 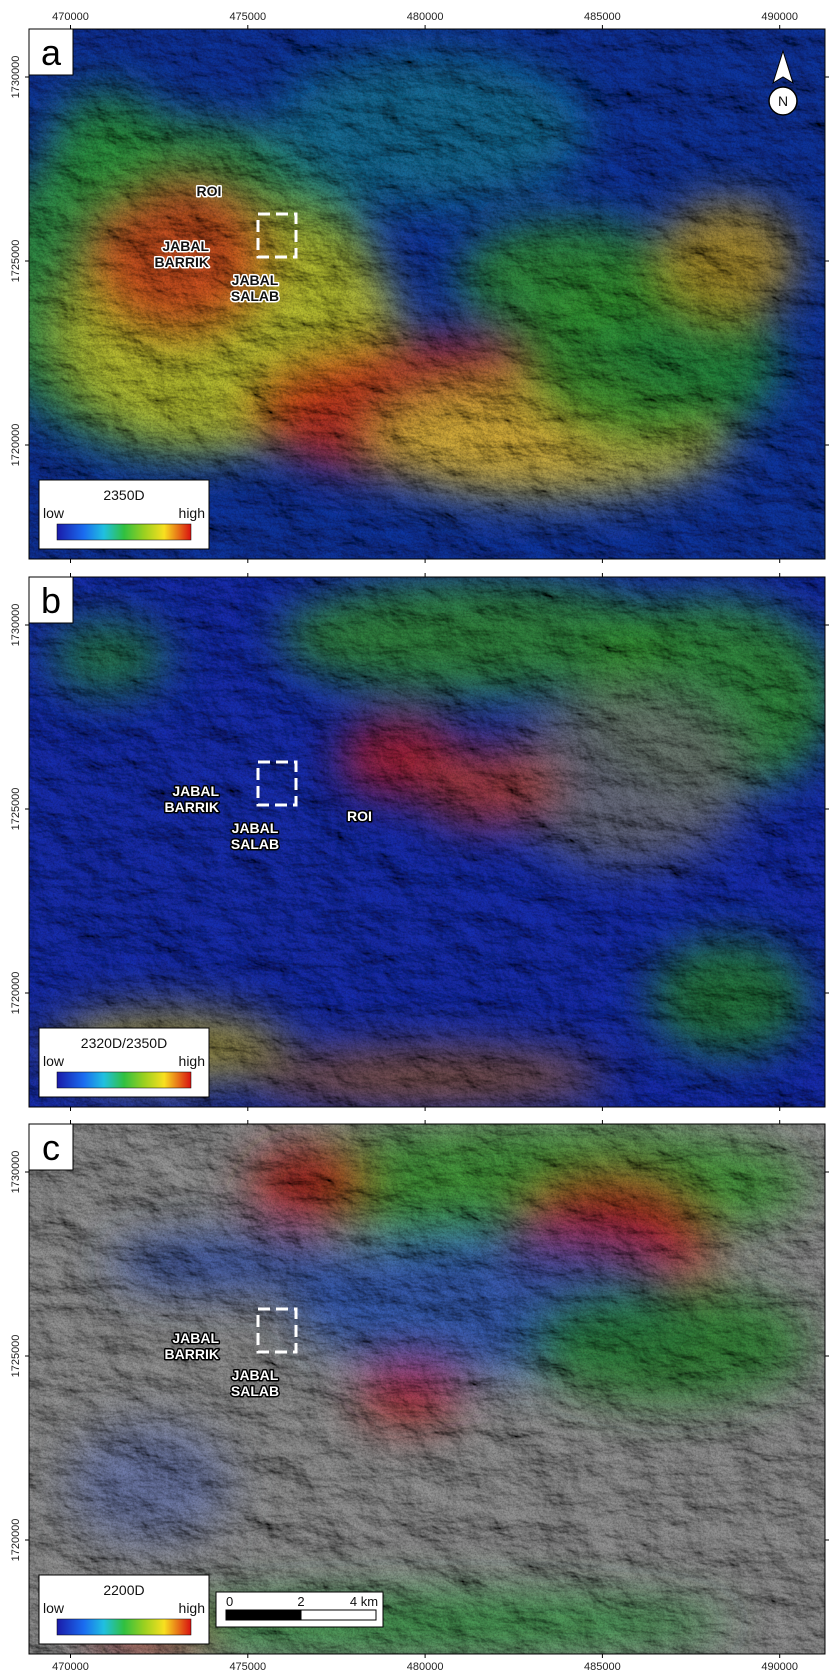 I want to click on scale-label: 2, so click(x=300, y=1601).